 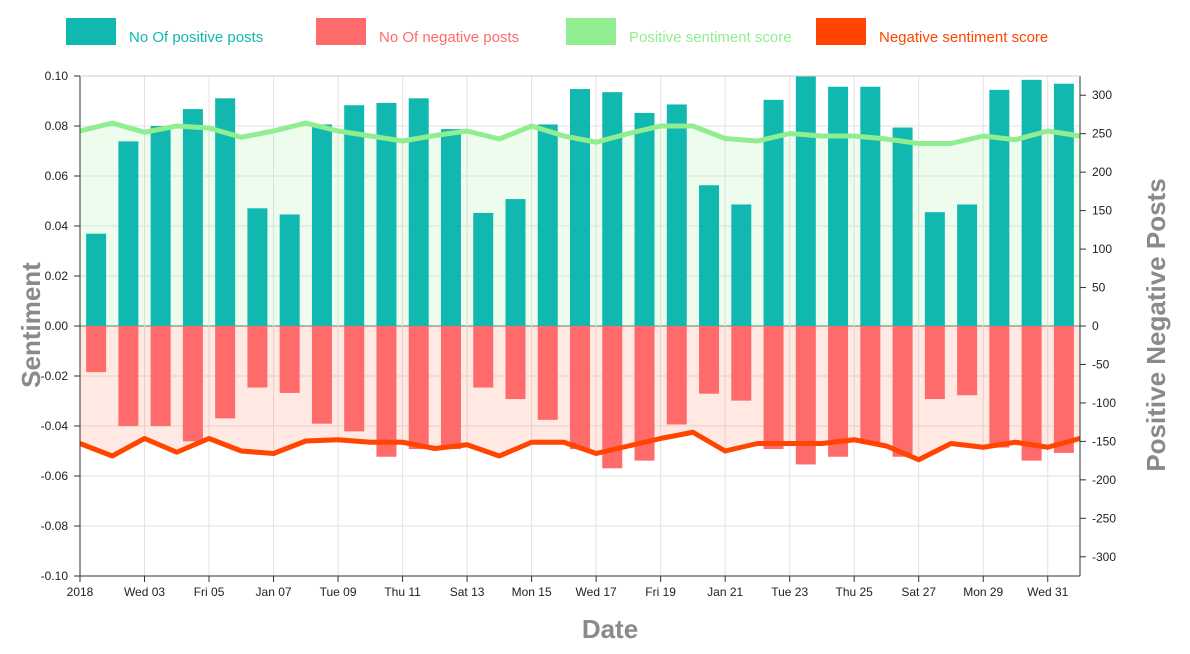 I want to click on right-tick-label: -200, so click(x=1104, y=480).